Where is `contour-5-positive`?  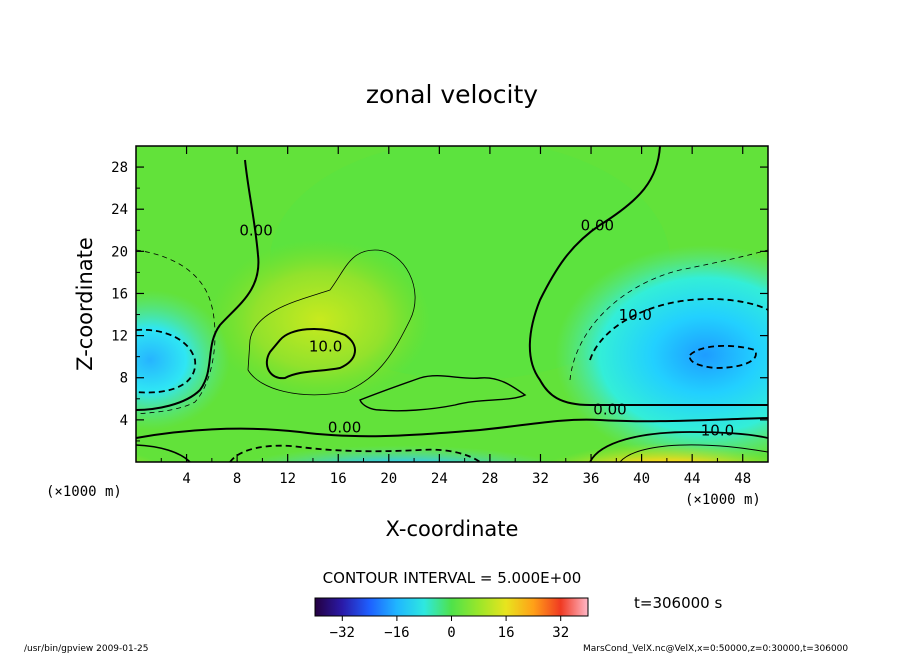 contour-5-positive is located at coordinates (331, 322).